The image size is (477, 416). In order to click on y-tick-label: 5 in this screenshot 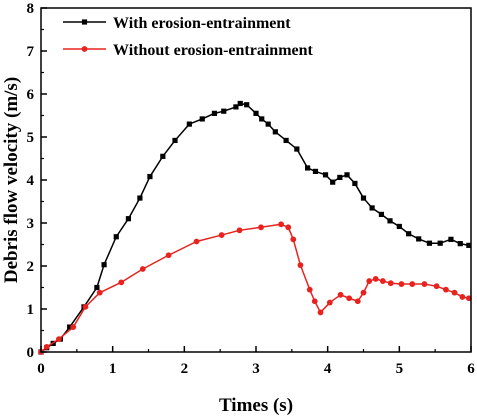, I will do `click(31, 138)`.